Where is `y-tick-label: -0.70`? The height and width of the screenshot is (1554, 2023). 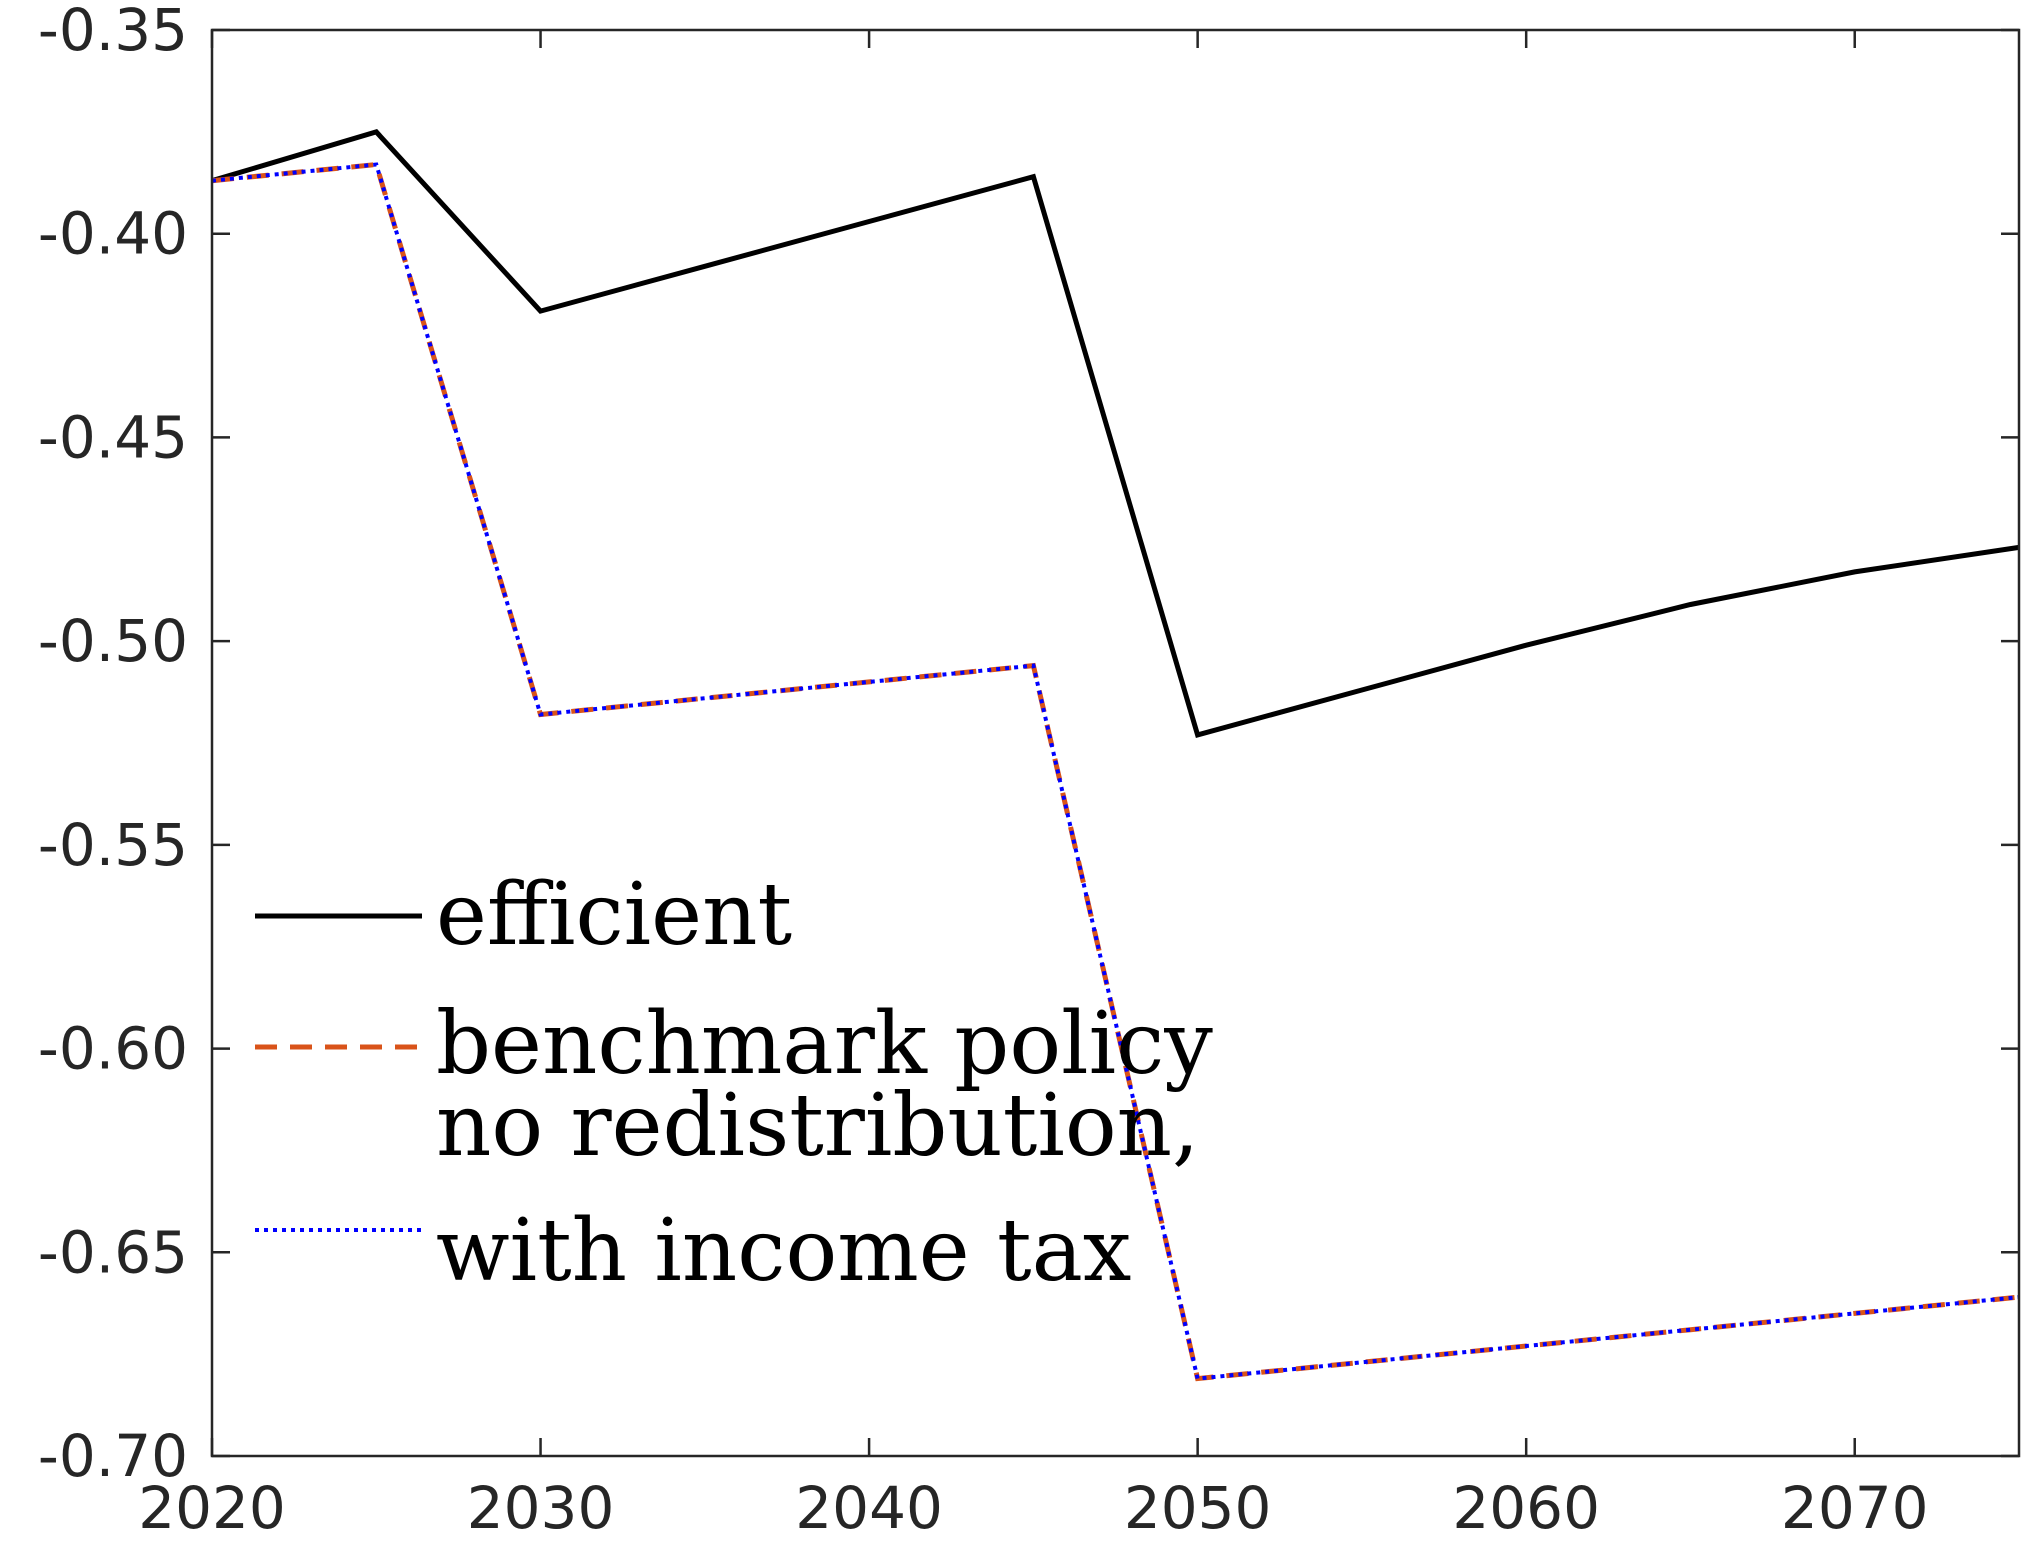
y-tick-label: -0.70 is located at coordinates (113, 1456).